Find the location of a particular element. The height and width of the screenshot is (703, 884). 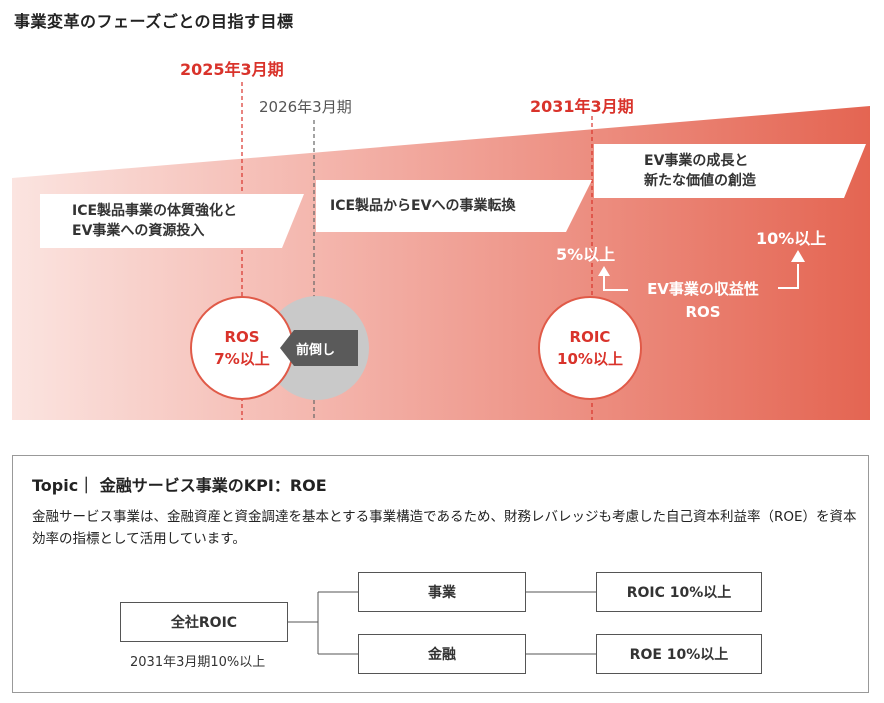

flow-branch-finance: 金融 is located at coordinates (442, 654).